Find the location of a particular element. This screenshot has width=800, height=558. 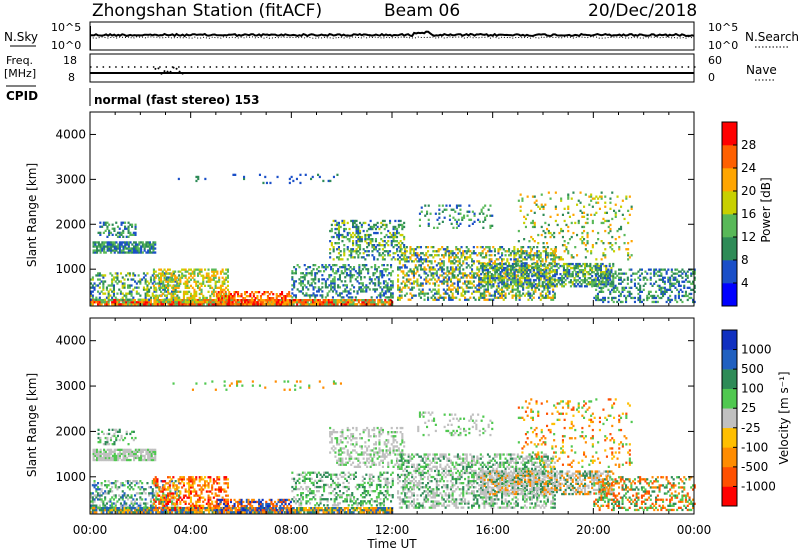

nave-label: Nave is located at coordinates (761, 70).